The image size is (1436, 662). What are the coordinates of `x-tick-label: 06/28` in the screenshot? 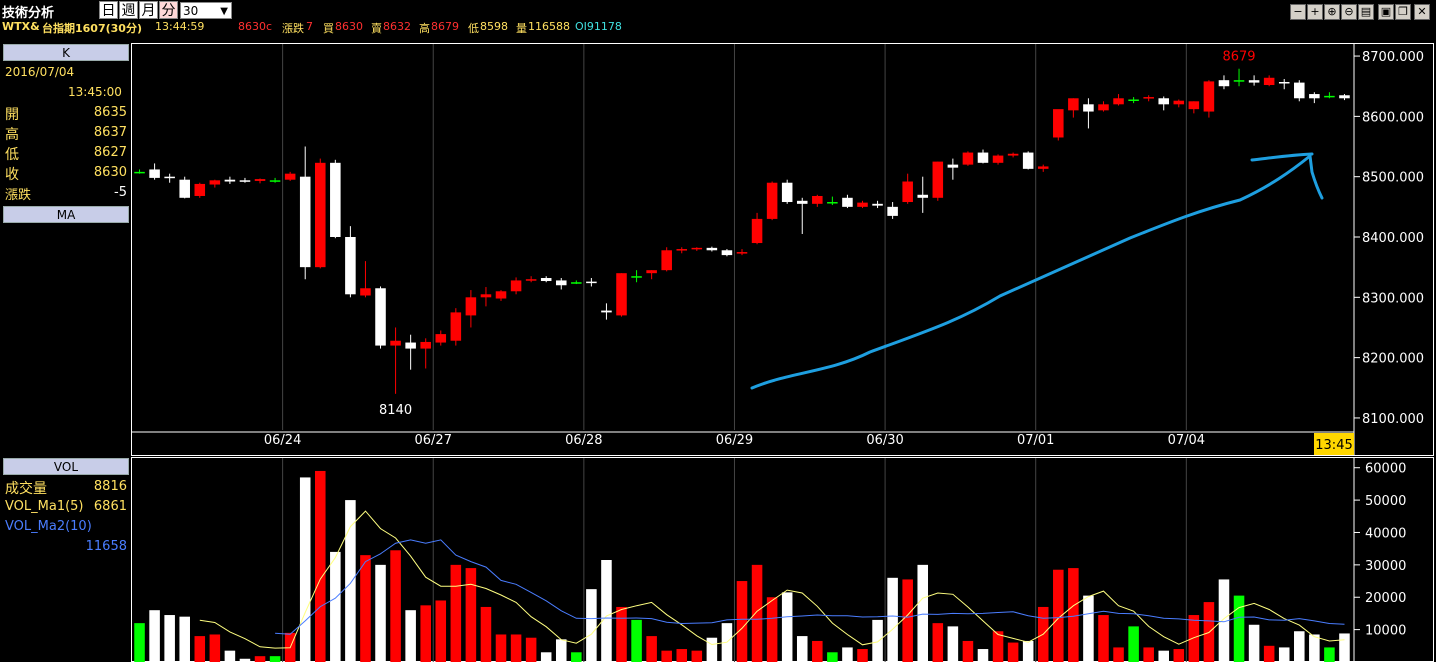 It's located at (583, 440).